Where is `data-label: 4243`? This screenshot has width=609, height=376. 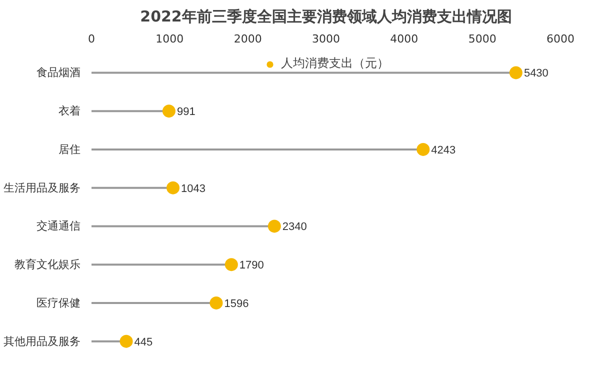
data-label: 4243 is located at coordinates (443, 150).